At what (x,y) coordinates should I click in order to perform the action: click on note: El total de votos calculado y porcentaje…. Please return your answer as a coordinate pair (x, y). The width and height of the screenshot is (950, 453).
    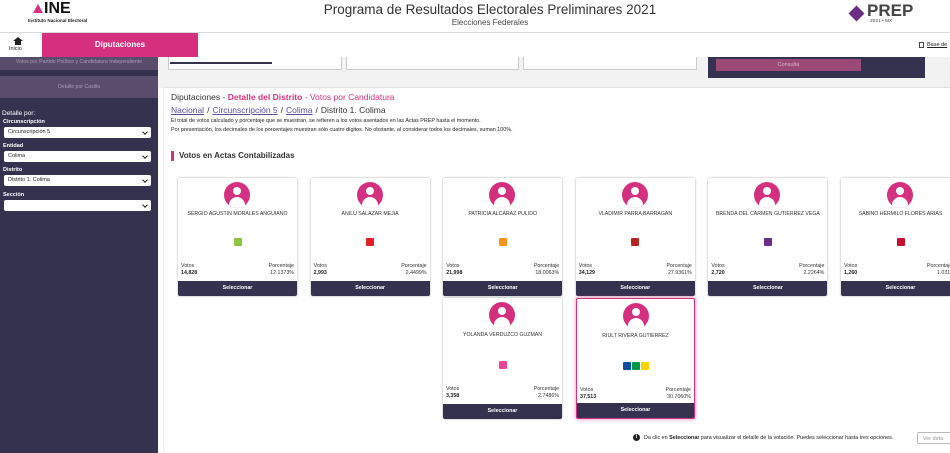
    Looking at the image, I should click on (326, 121).